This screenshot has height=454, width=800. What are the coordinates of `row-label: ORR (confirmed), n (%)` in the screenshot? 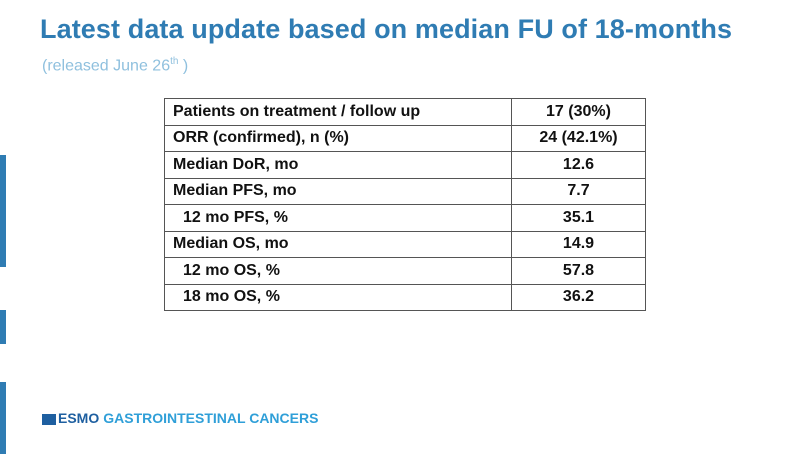 It's located at (338, 138).